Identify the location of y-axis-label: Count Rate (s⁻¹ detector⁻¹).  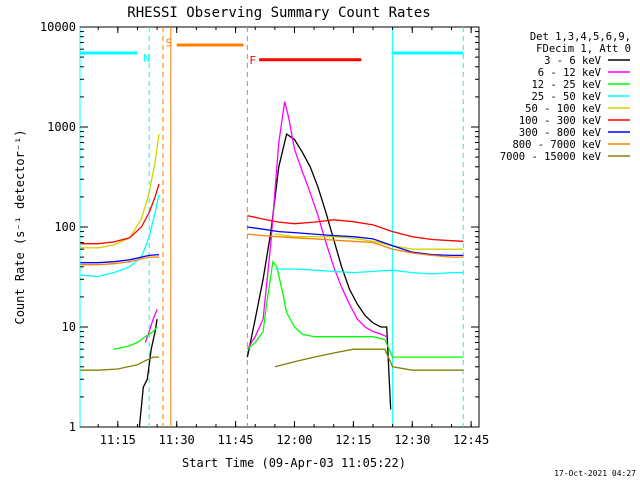
(20, 226).